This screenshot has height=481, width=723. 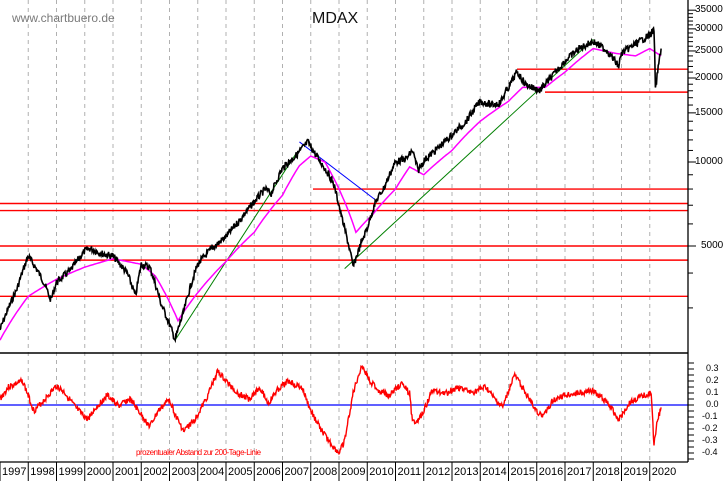 I want to click on indicator-tick-label: -0.4, so click(x=710, y=452).